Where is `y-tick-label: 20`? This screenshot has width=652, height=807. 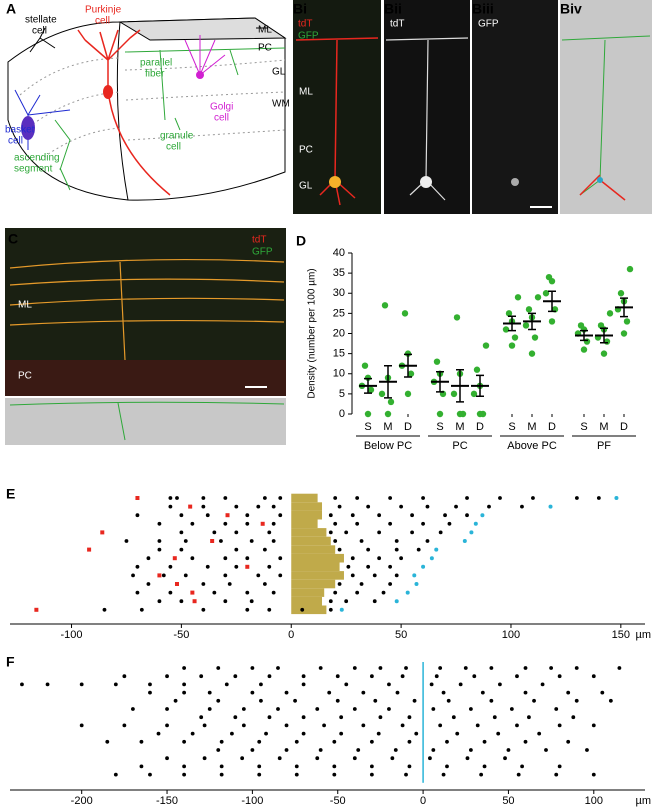
y-tick-label: 20 is located at coordinates (339, 333).